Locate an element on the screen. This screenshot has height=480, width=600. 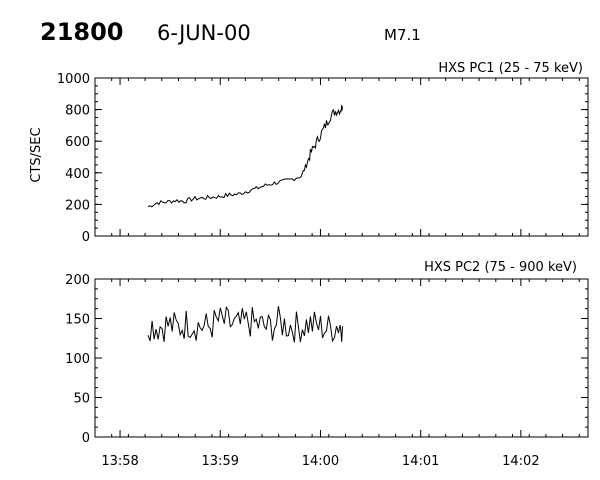
panel-title-pc1: HXS PC1 (25 - 75 keV) is located at coordinates (510, 68).